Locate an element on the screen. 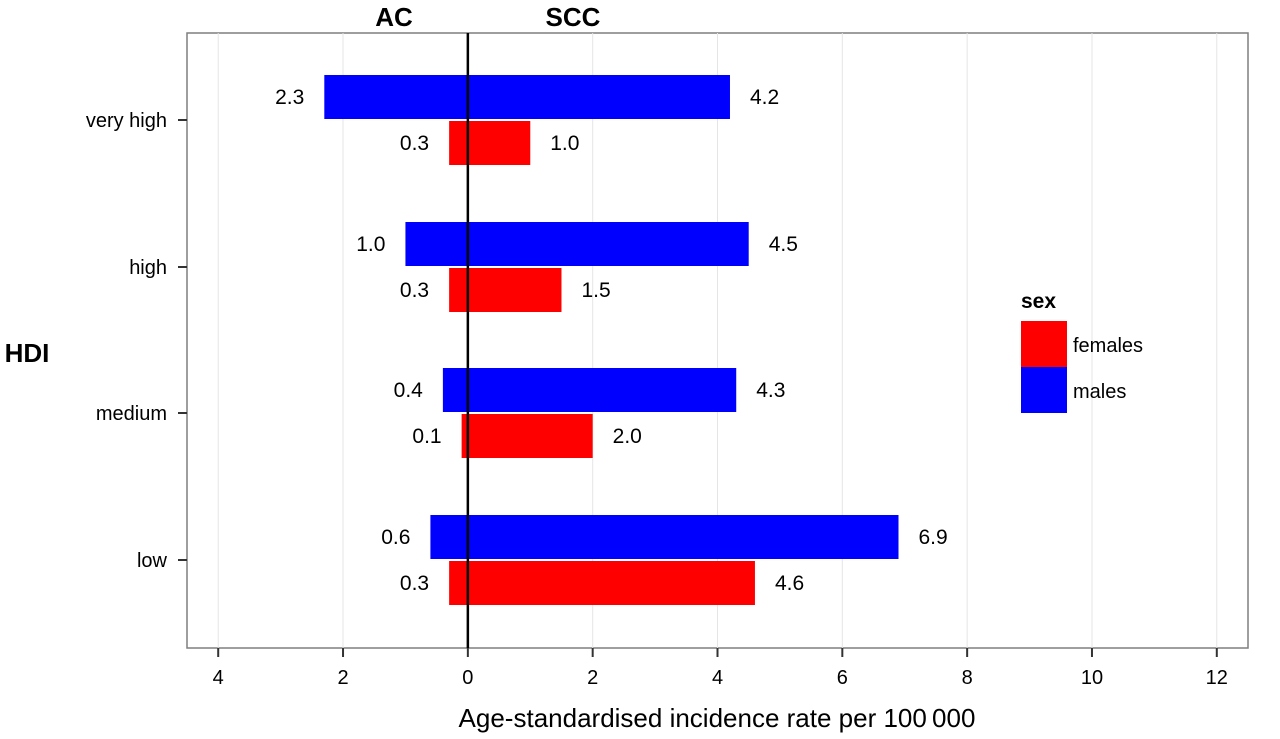 The image size is (1280, 739). females-scc-value-label: 1.5 is located at coordinates (595, 290).